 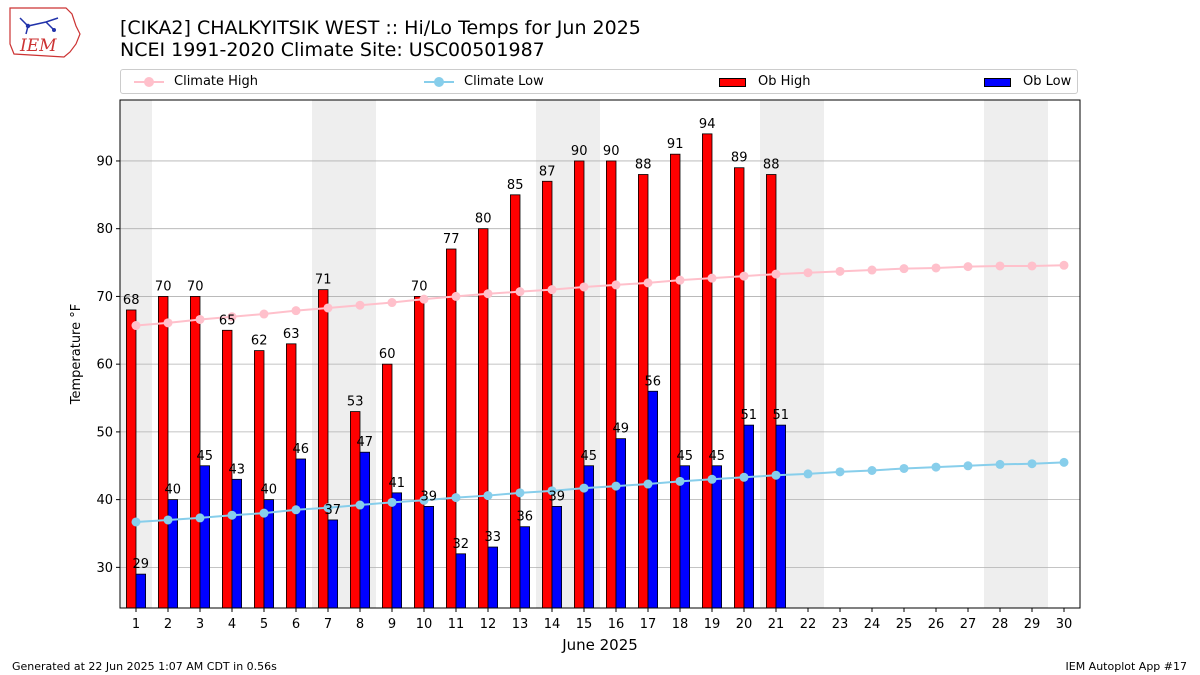 I want to click on xtick-label-6: 6, so click(x=296, y=624).